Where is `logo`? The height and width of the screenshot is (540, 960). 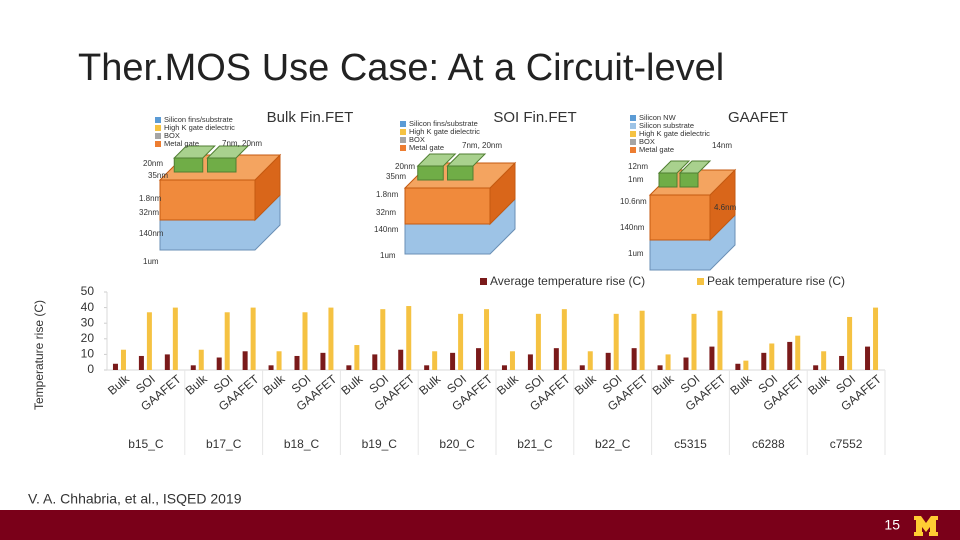
logo is located at coordinates (926, 526).